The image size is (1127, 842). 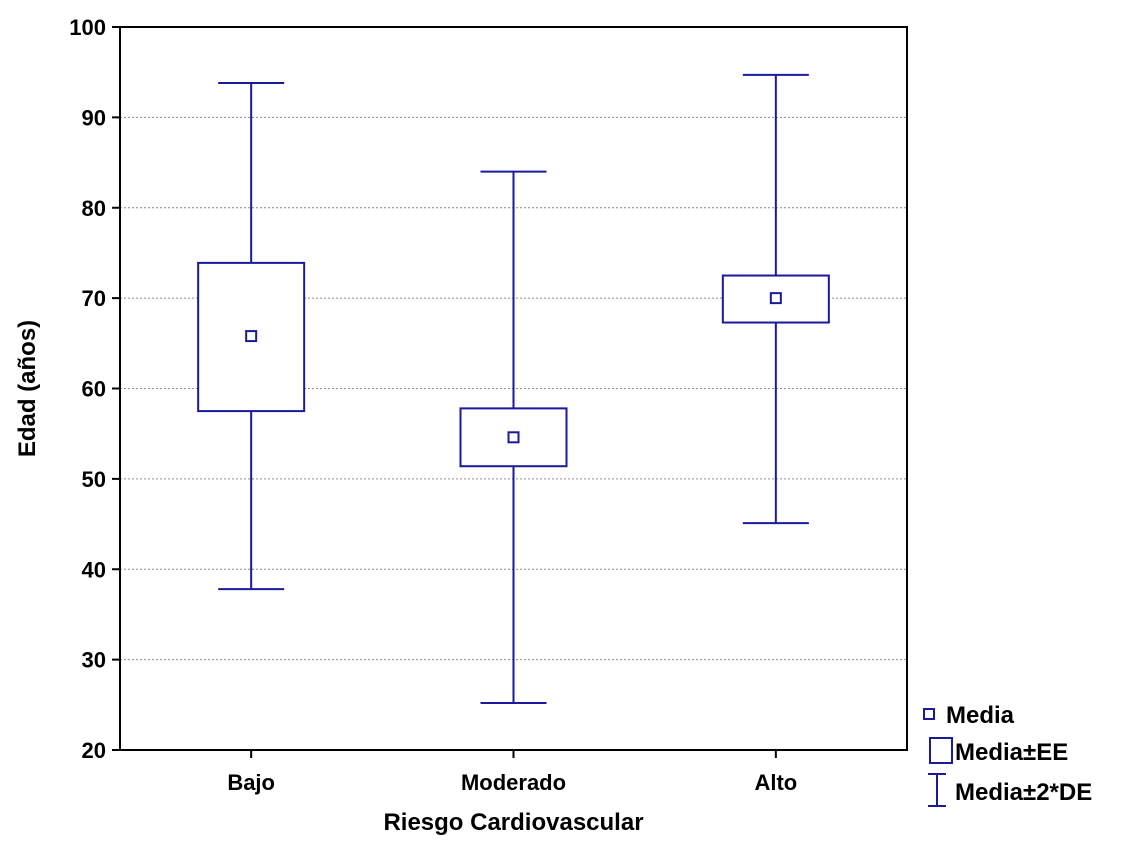 I want to click on y-tick-label: 60, so click(x=94, y=389).